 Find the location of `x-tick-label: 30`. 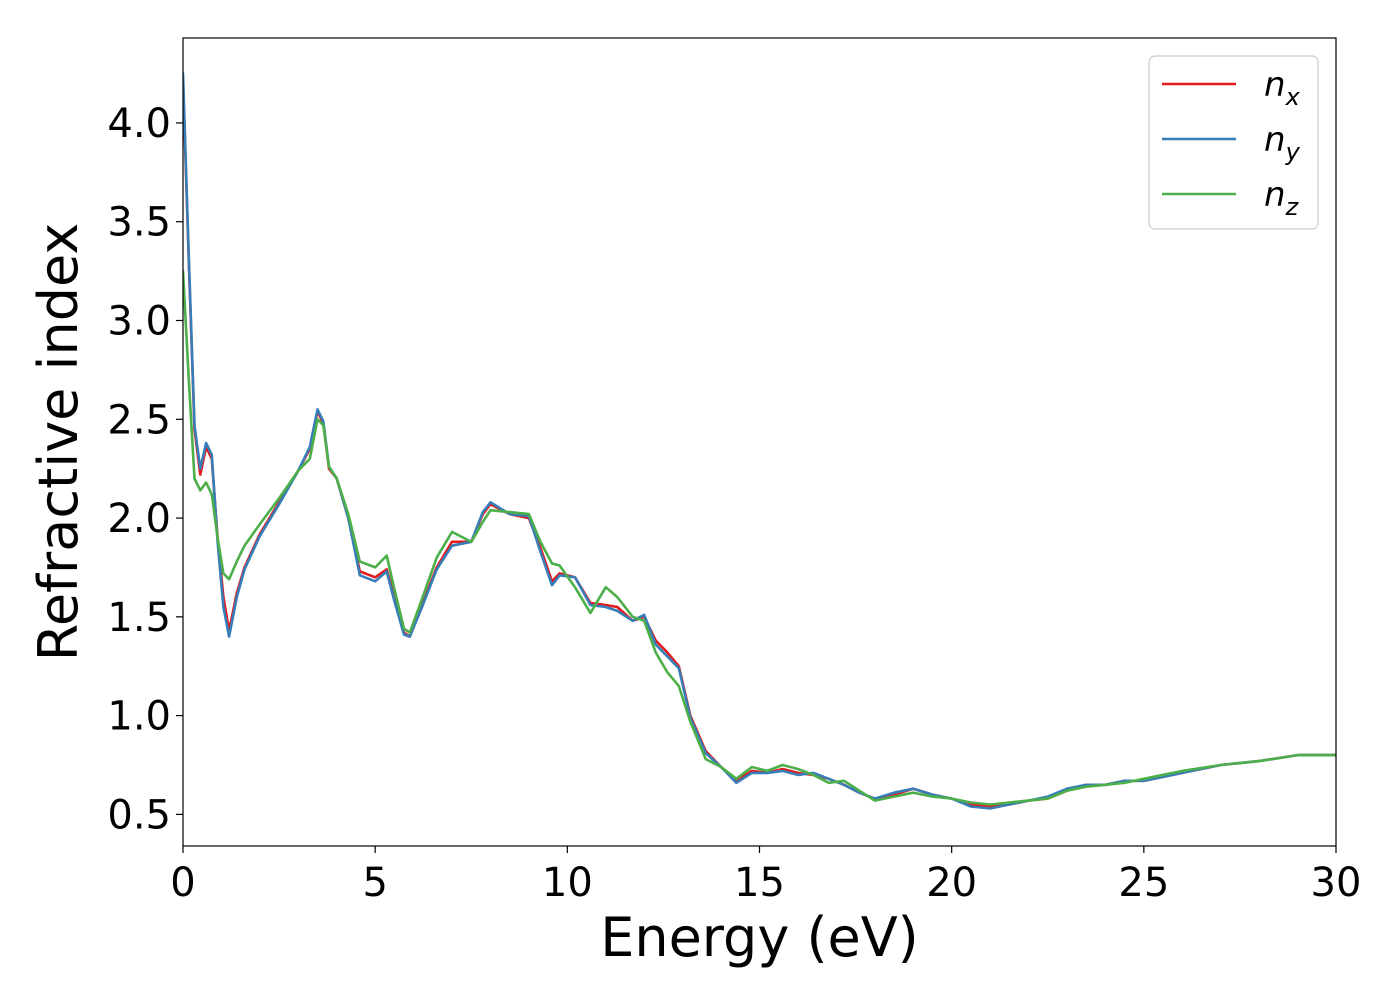

x-tick-label: 30 is located at coordinates (1336, 883).